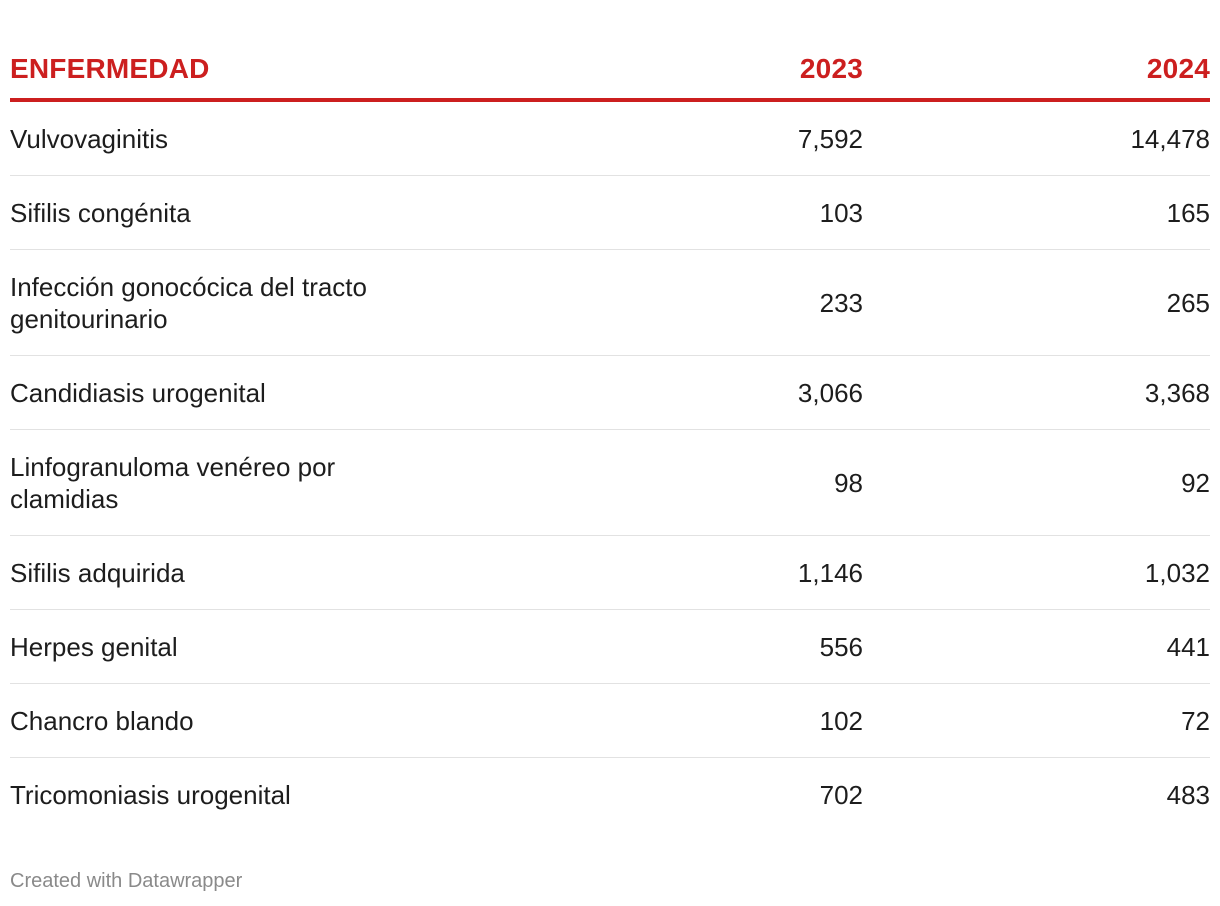 The height and width of the screenshot is (906, 1220). Describe the element at coordinates (1036, 392) in the screenshot. I see `value-2024: 3,368` at that location.